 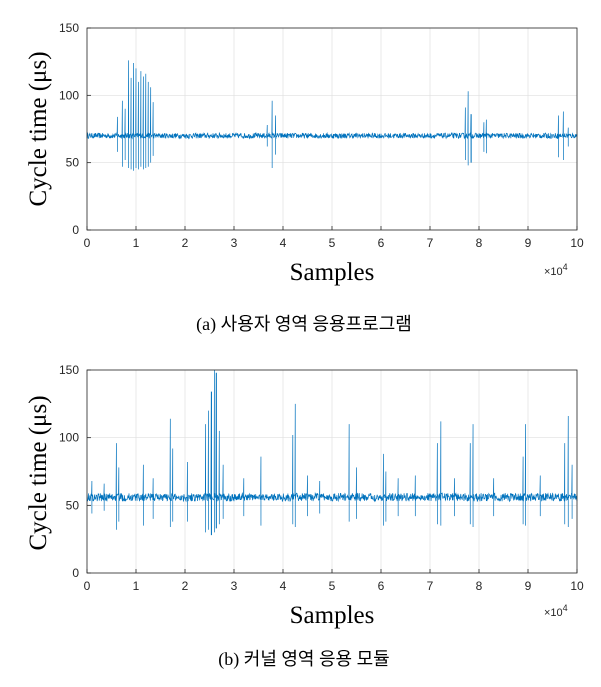 What do you see at coordinates (332, 586) in the screenshot?
I see `chart-b-x-tick-label: 5` at bounding box center [332, 586].